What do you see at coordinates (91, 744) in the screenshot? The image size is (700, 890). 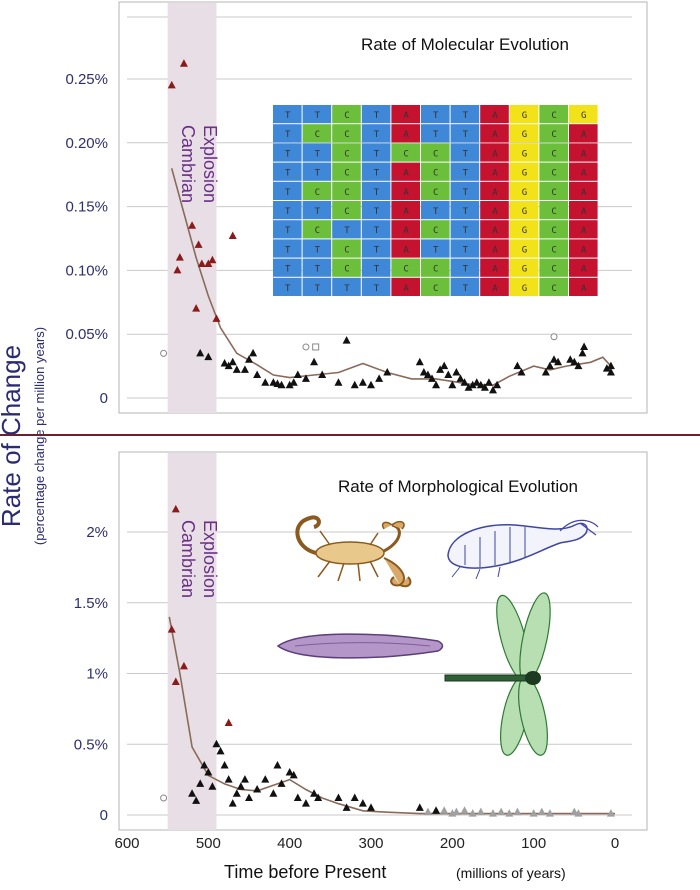 I see `y-tick-label: 0.5%` at bounding box center [91, 744].